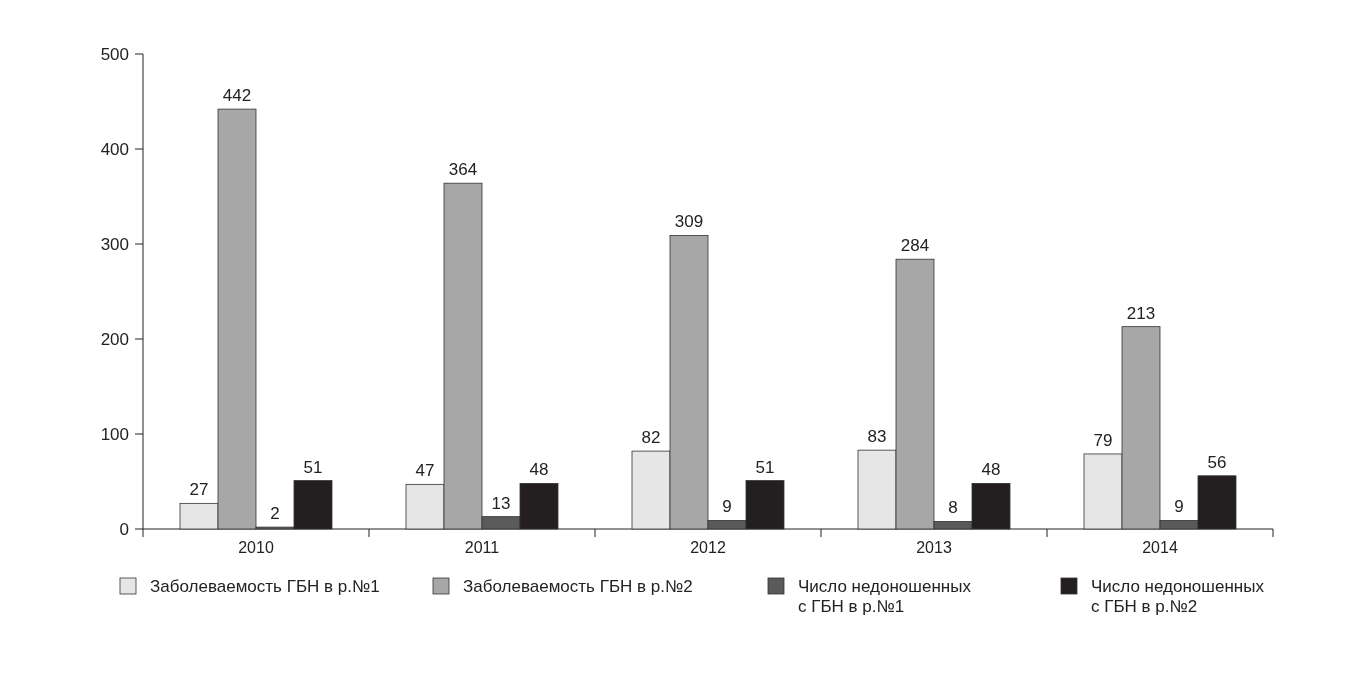  Describe the element at coordinates (425, 471) in the screenshot. I see `data-label: 47` at that location.